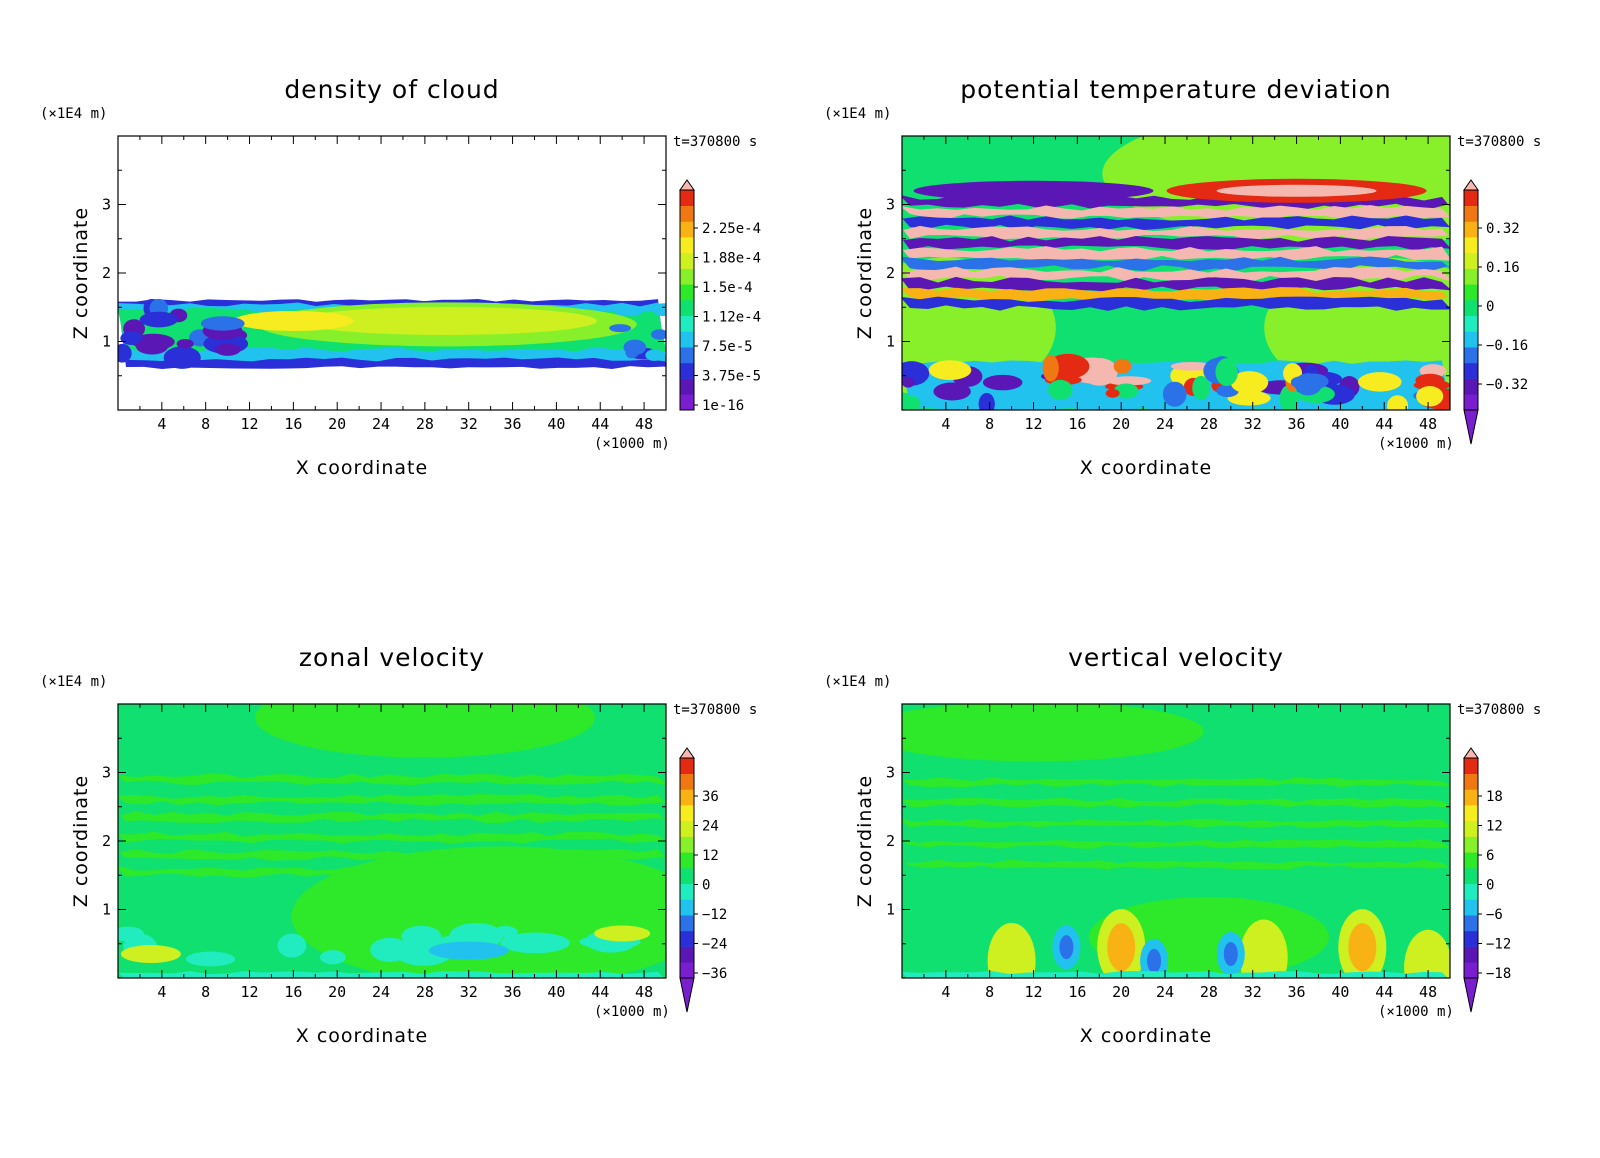  Describe the element at coordinates (715, 142) in the screenshot. I see `time-label: t=370800 s` at that location.